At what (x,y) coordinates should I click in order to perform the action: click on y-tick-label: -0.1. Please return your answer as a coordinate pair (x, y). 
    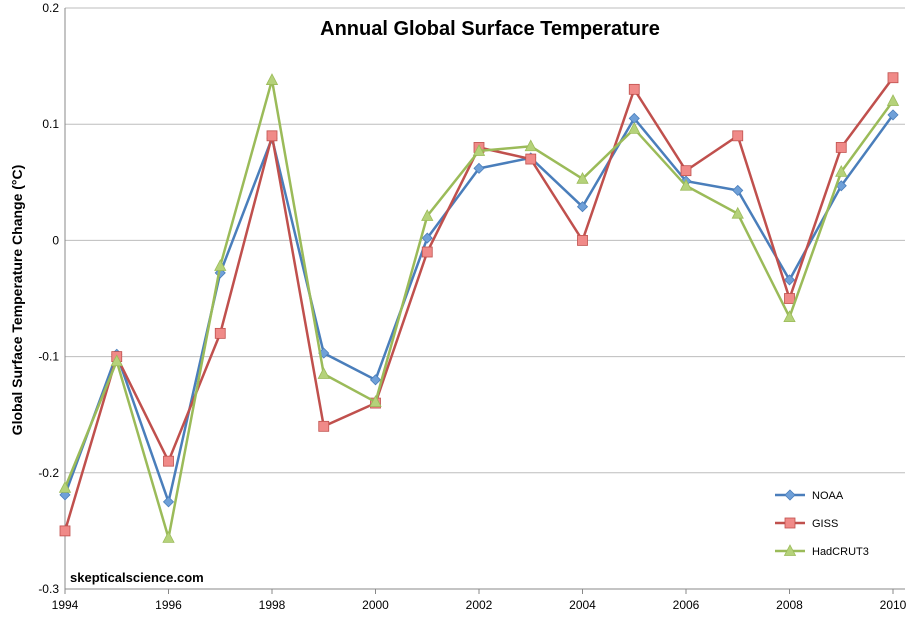
    Looking at the image, I should click on (48, 357).